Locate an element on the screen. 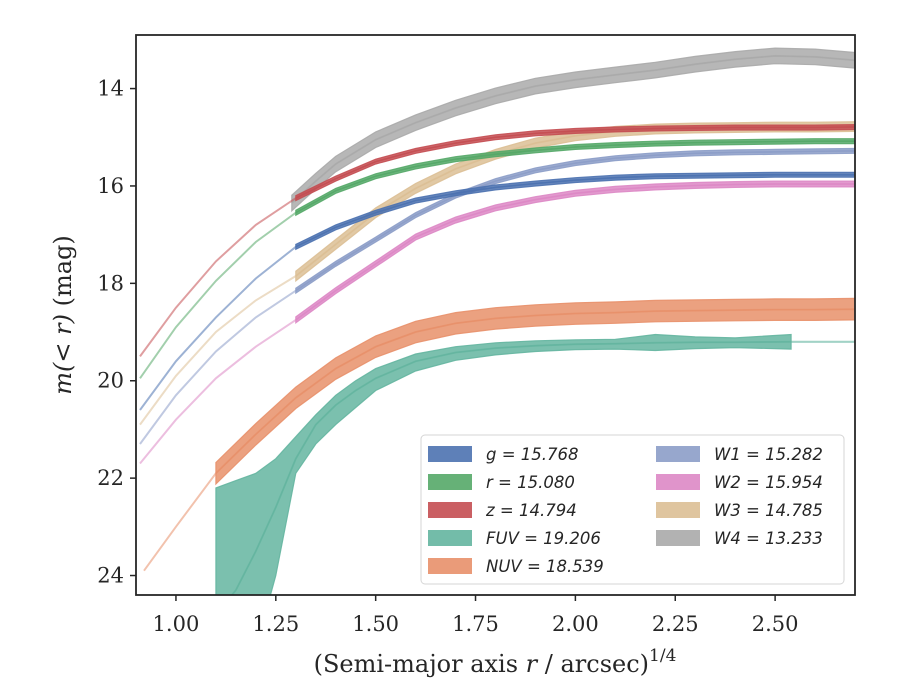  legend-swatch-fuv is located at coordinates (450, 538).